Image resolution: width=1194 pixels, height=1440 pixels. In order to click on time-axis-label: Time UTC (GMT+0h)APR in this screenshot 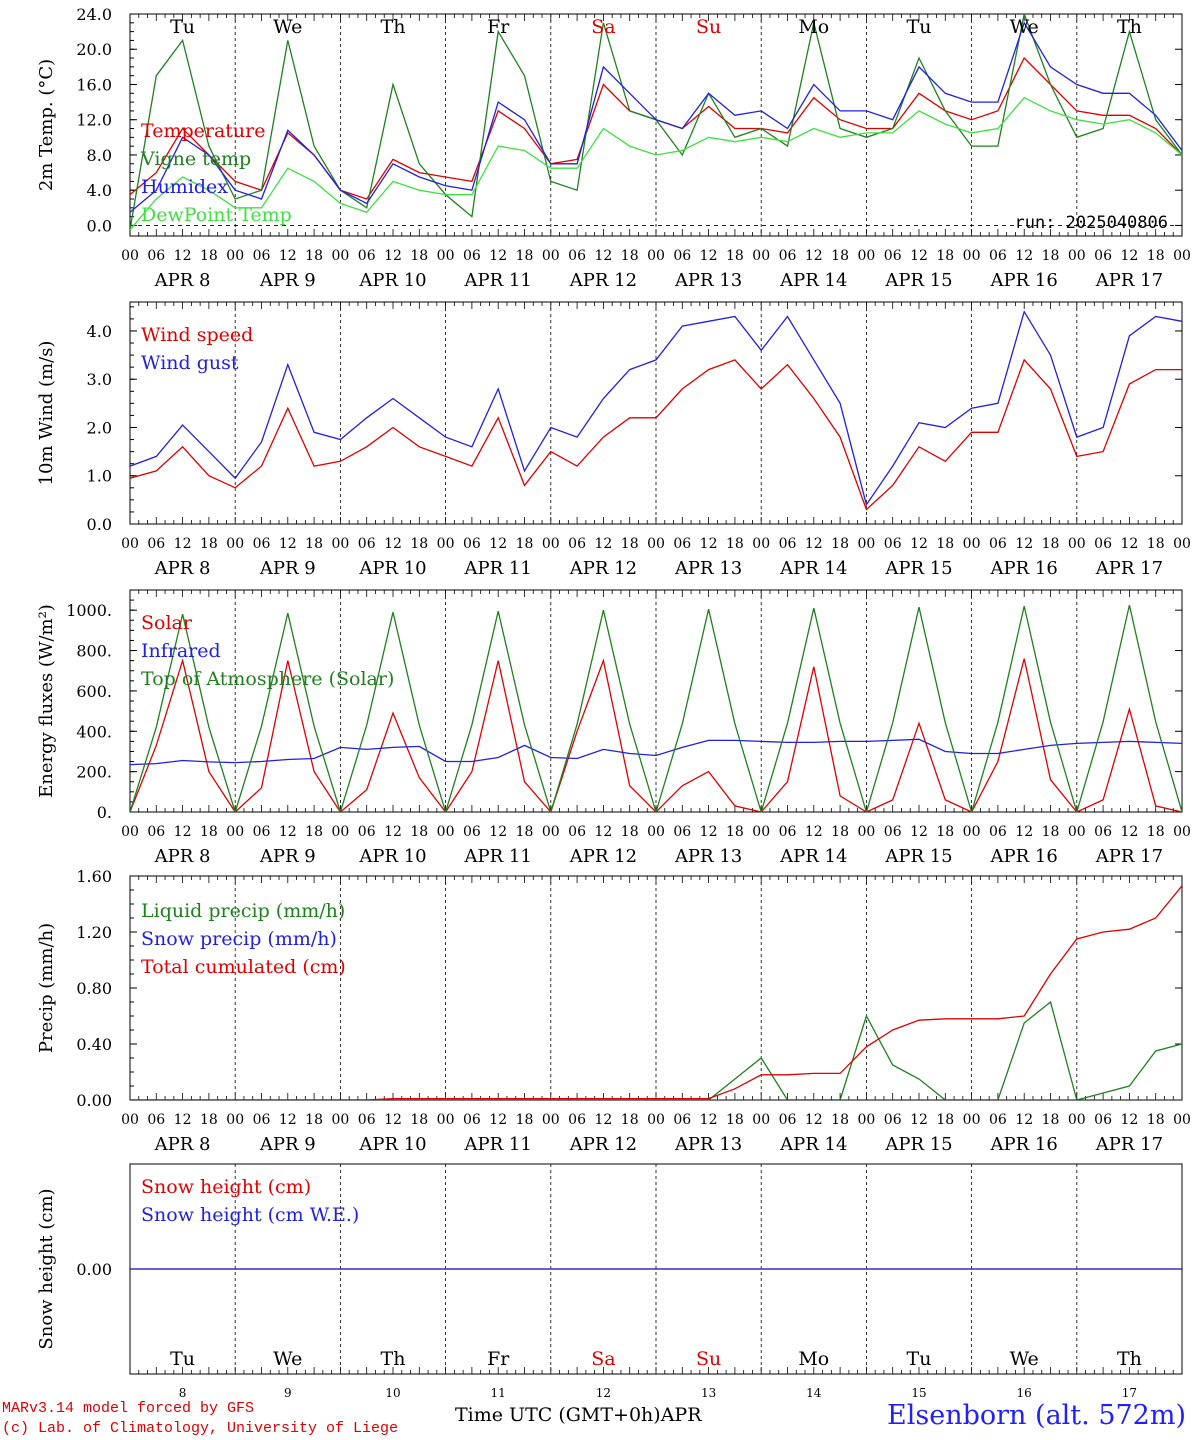, I will do `click(578, 1415)`.